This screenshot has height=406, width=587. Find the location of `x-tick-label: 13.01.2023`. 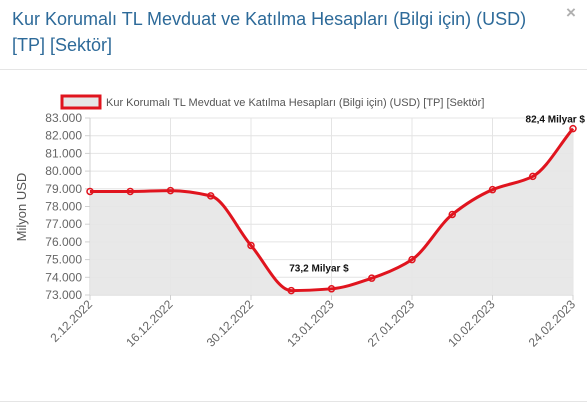

x-tick-label: 13.01.2023 is located at coordinates (310, 323).